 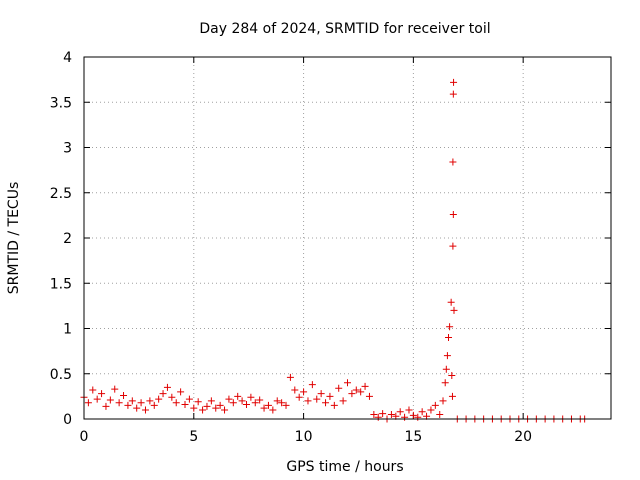 I want to click on y-tick-label: 0, so click(x=67, y=420).